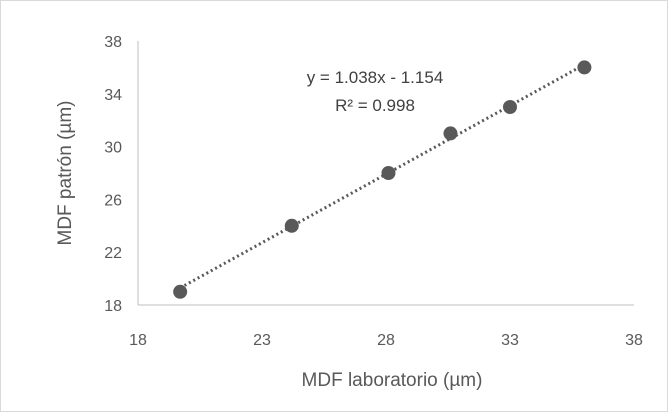  Describe the element at coordinates (634, 340) in the screenshot. I see `x-tick-label: 38` at that location.